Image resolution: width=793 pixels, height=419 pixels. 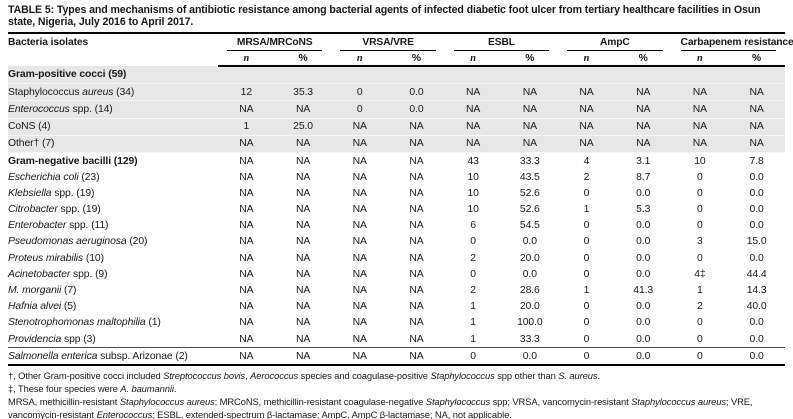 I want to click on table-cell: 20.0, so click(x=529, y=307).